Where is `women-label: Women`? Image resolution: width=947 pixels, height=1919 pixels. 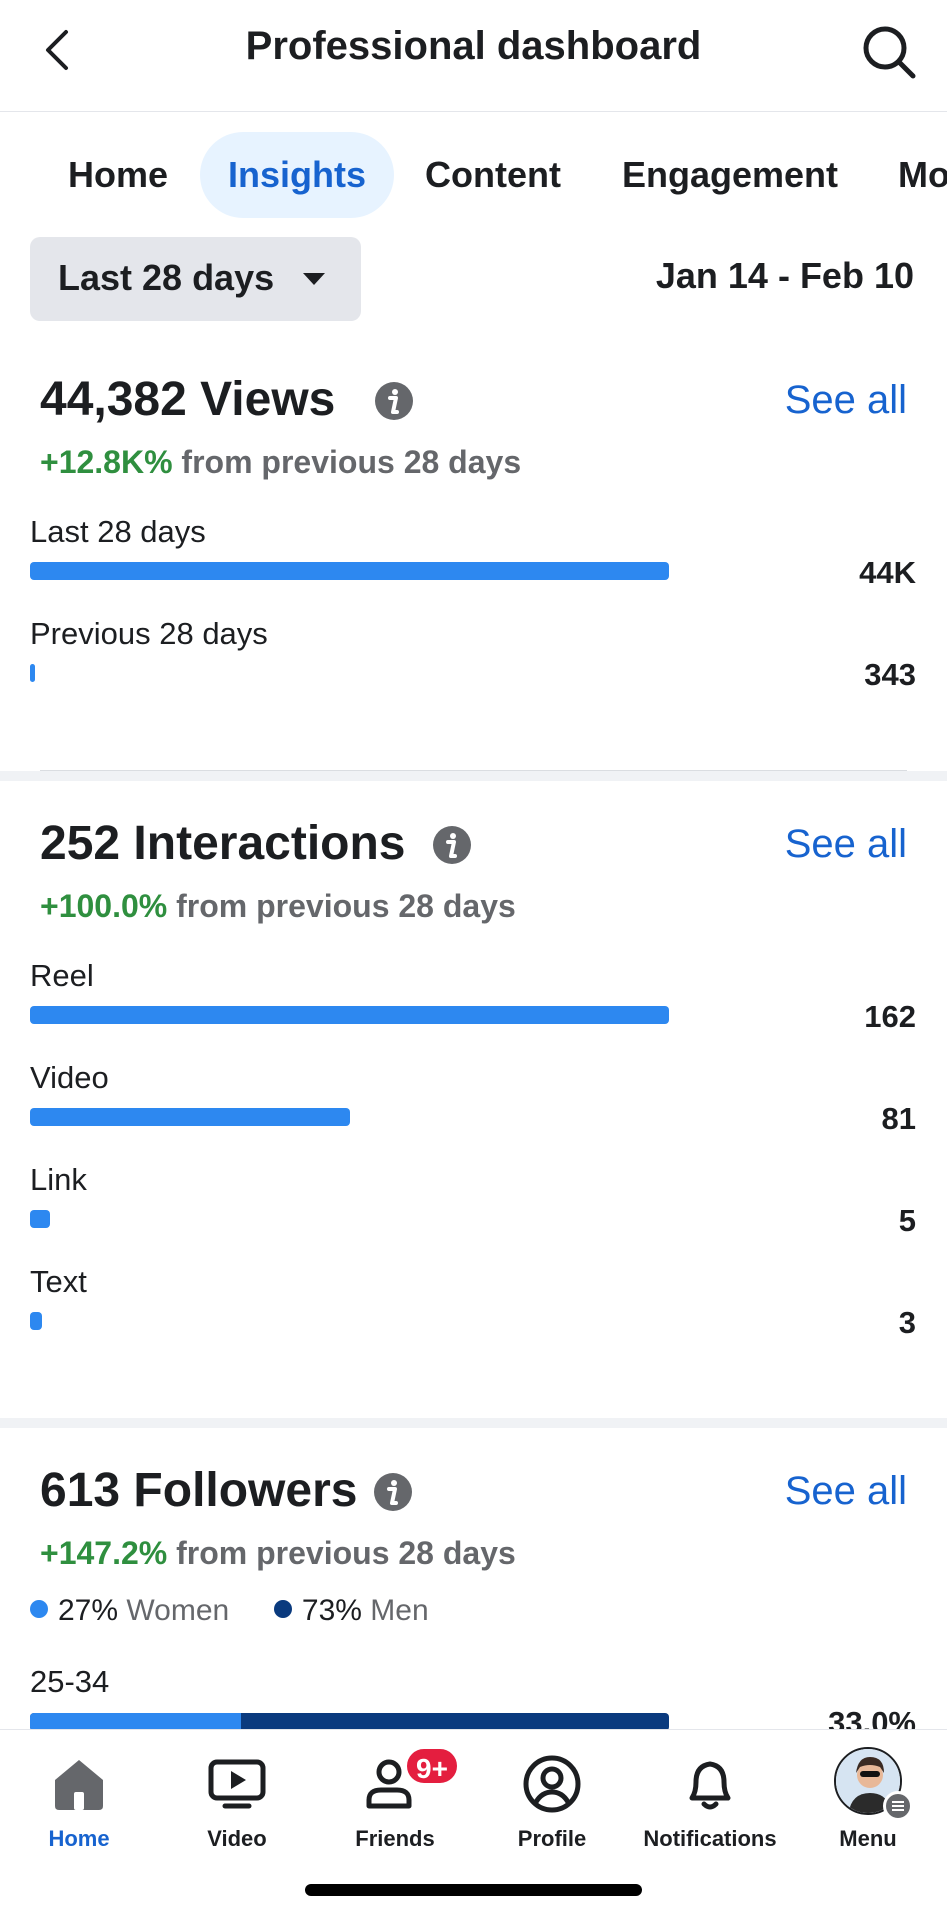
women-label: Women is located at coordinates (178, 1610).